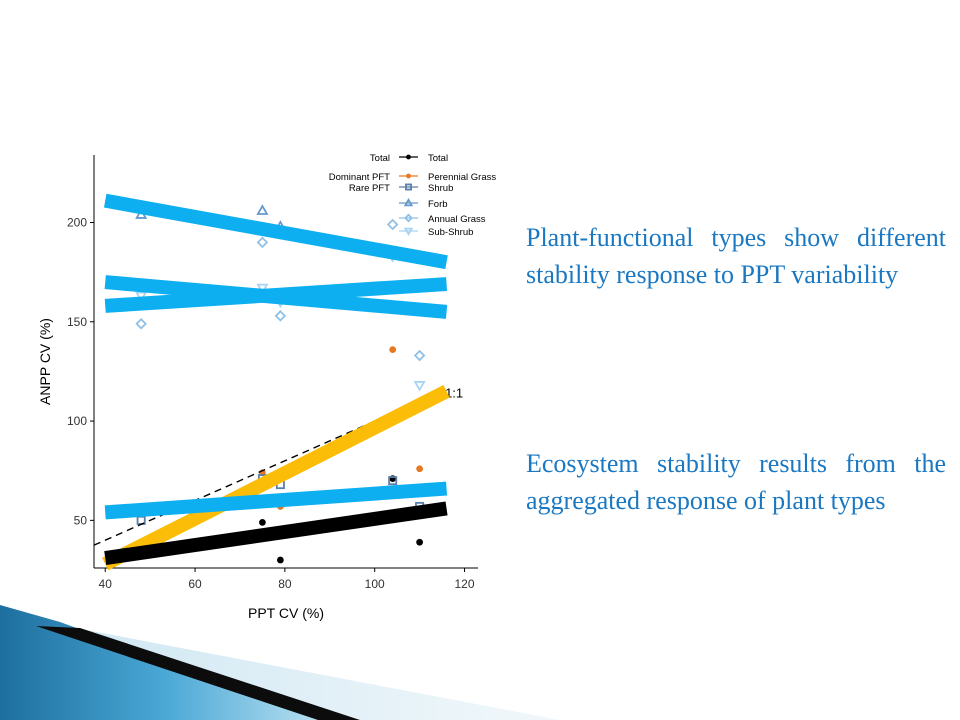  I want to click on x-tick-label: 100, so click(375, 584).